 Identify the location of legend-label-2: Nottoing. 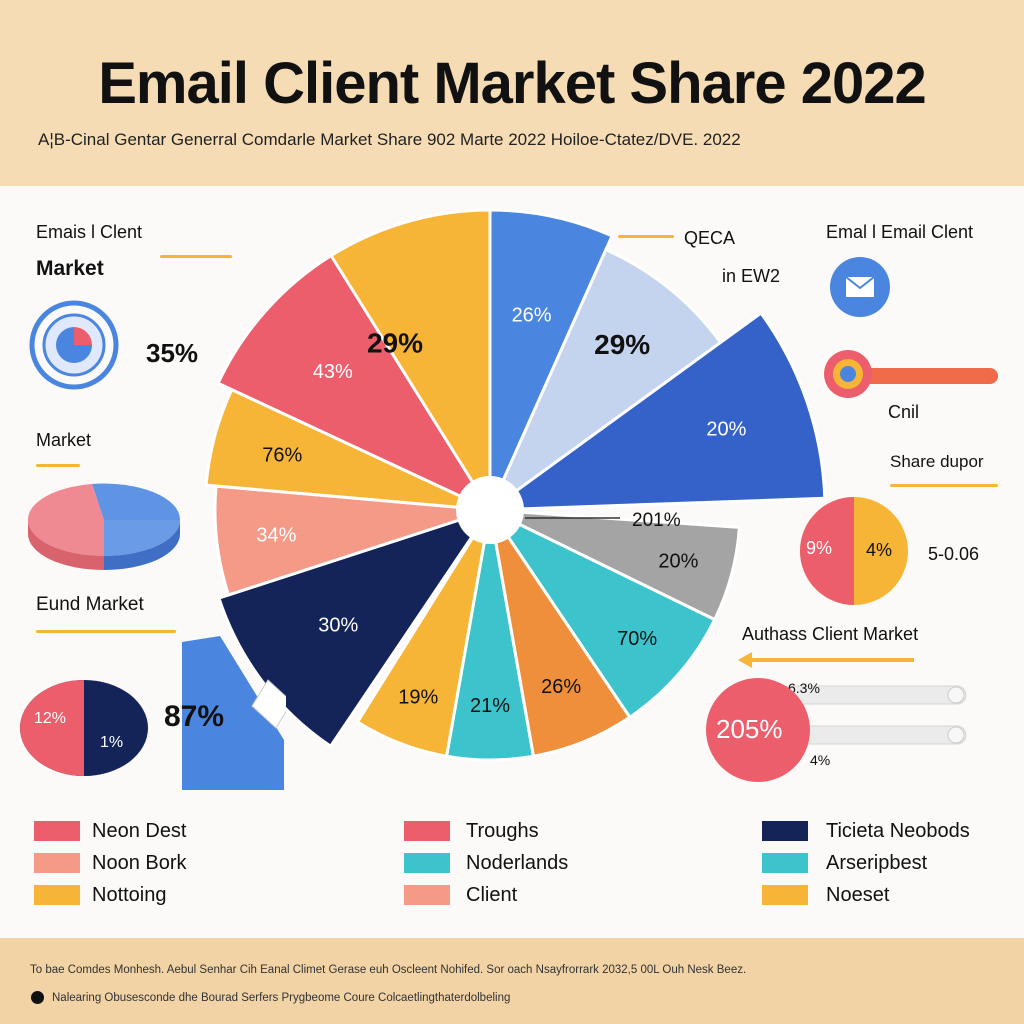
(129, 895).